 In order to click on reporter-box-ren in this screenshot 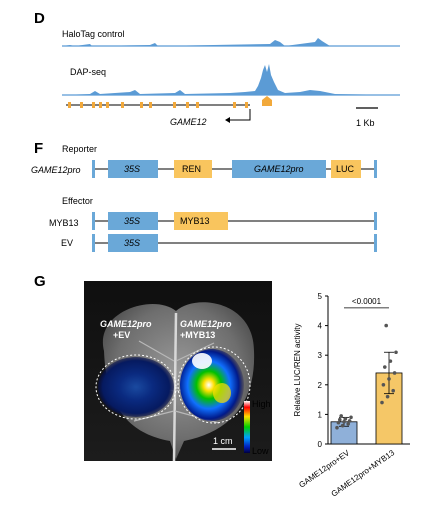, I will do `click(193, 169)`.